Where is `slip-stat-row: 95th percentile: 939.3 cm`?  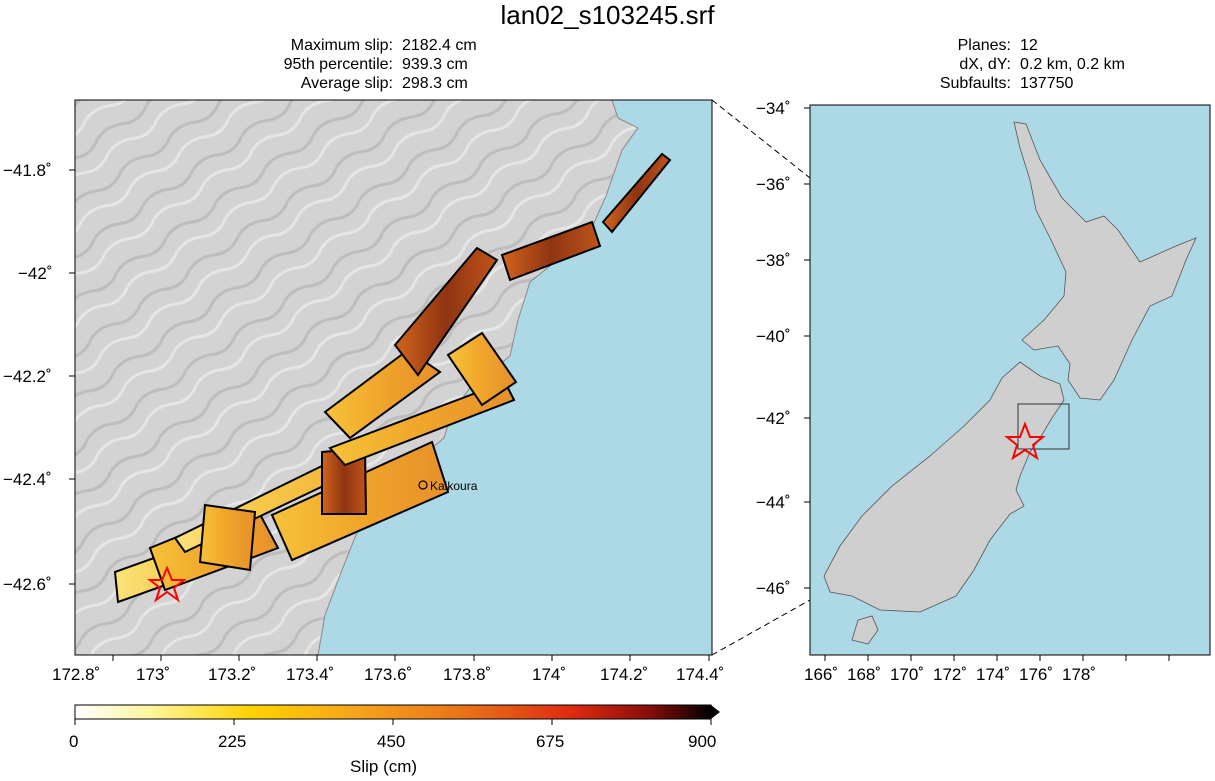 slip-stat-row: 95th percentile: 939.3 cm is located at coordinates (351, 64).